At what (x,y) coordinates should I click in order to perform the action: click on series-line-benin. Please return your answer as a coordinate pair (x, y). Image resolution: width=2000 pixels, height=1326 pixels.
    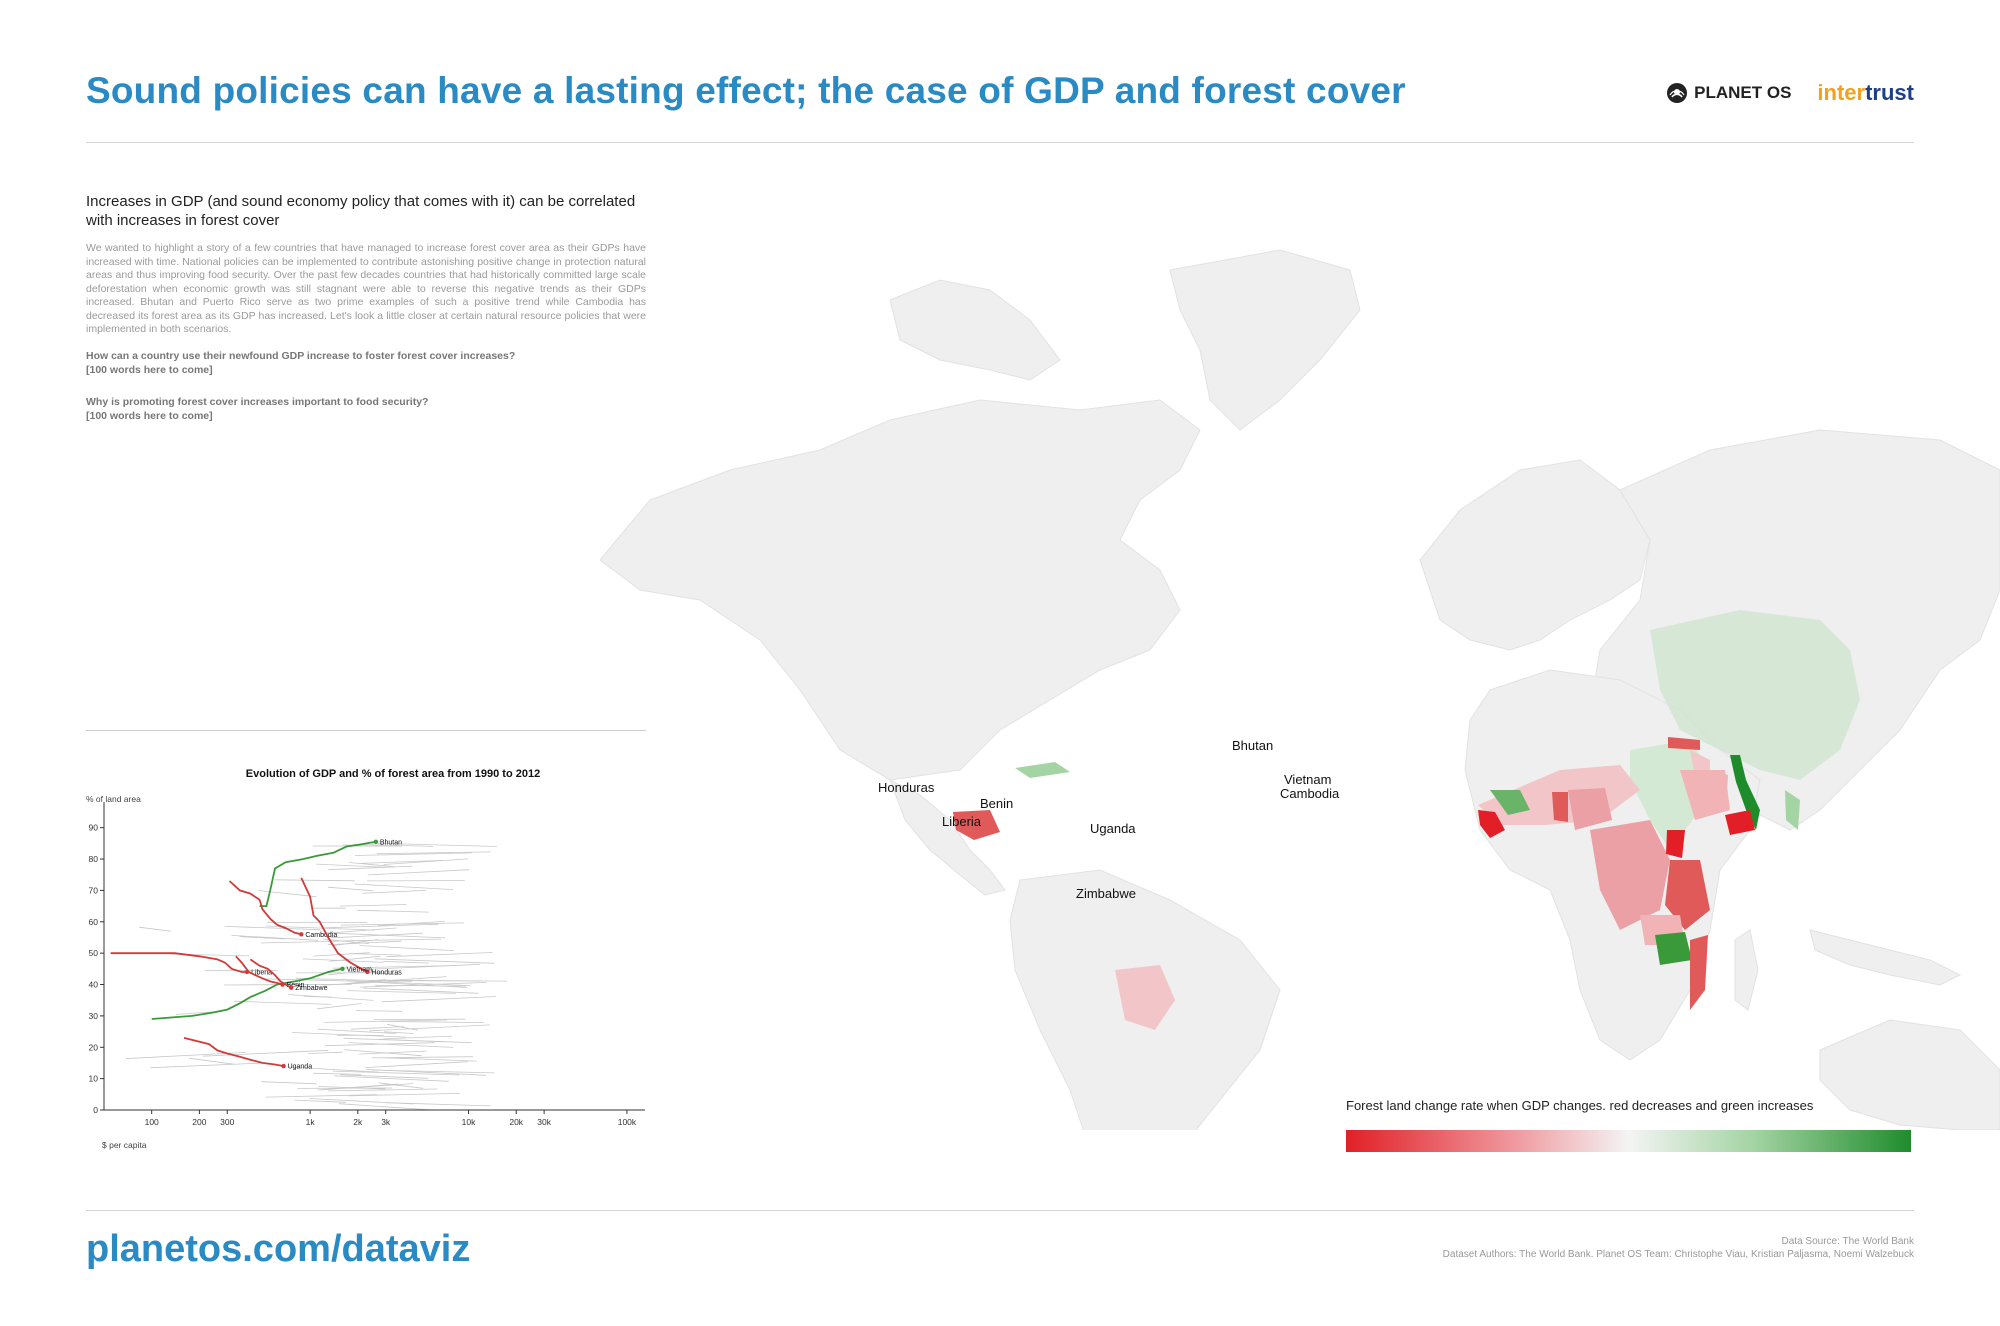
    Looking at the image, I should click on (259, 970).